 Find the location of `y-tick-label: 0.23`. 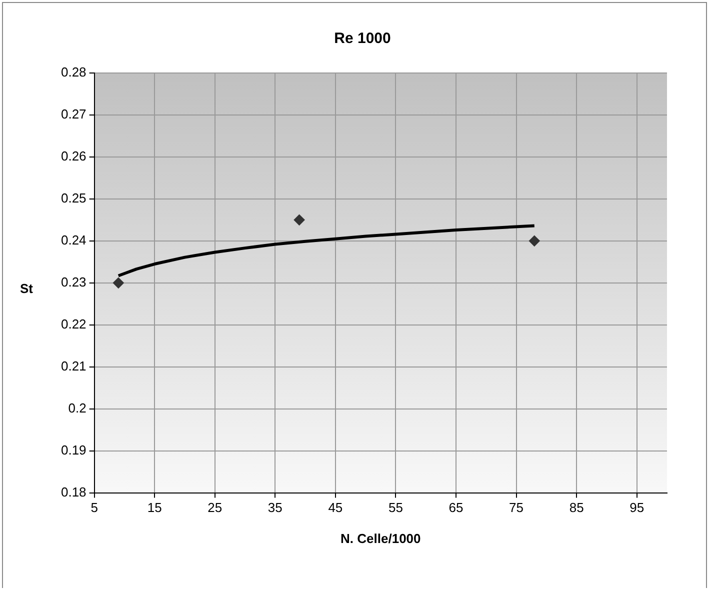

y-tick-label: 0.23 is located at coordinates (73, 282).